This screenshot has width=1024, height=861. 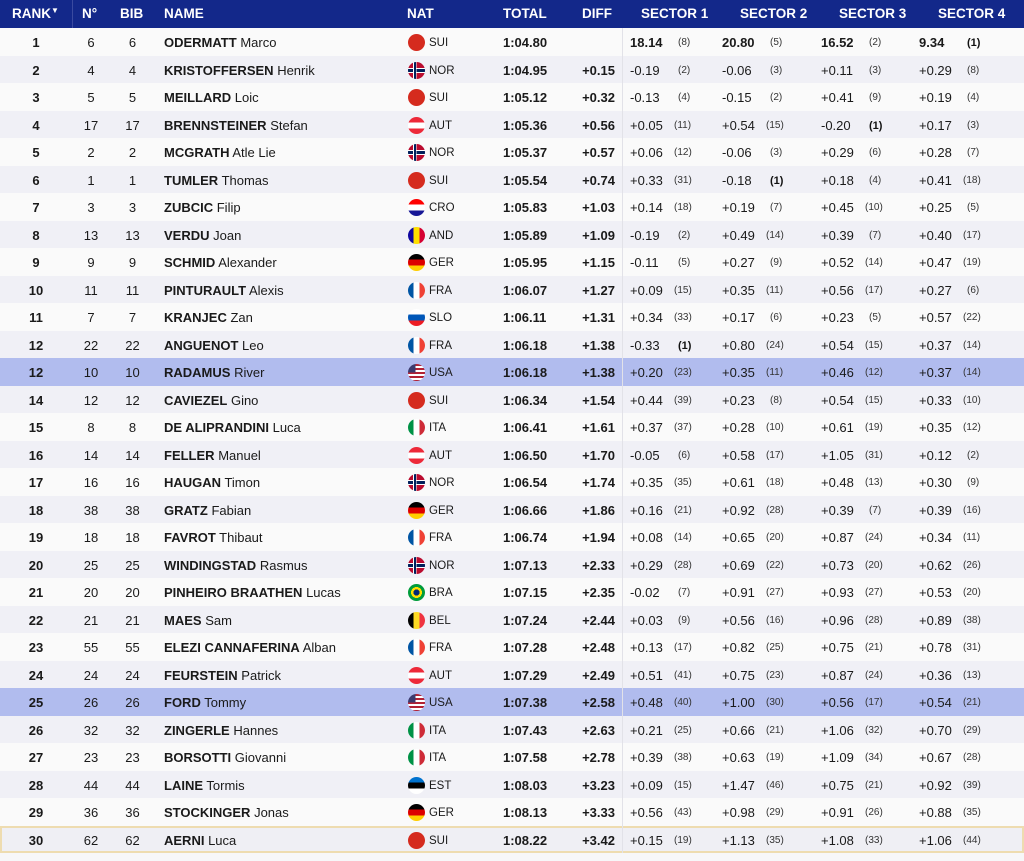 What do you see at coordinates (646, 180) in the screenshot?
I see `sector-1-time: +0.33` at bounding box center [646, 180].